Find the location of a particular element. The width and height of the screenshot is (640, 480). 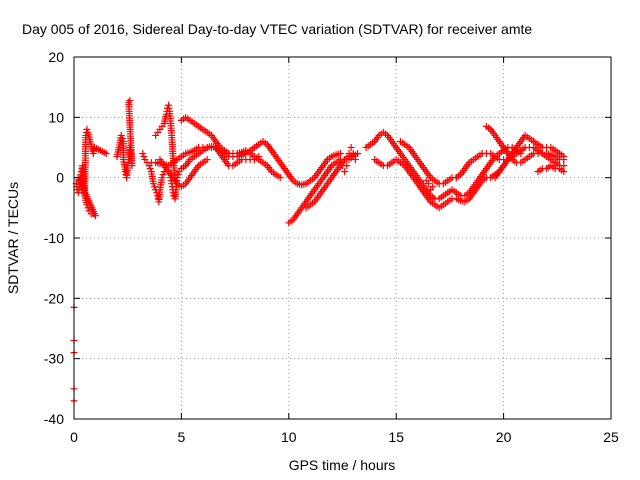

y-axis-label: SDTVAR / TECUs is located at coordinates (13, 238).